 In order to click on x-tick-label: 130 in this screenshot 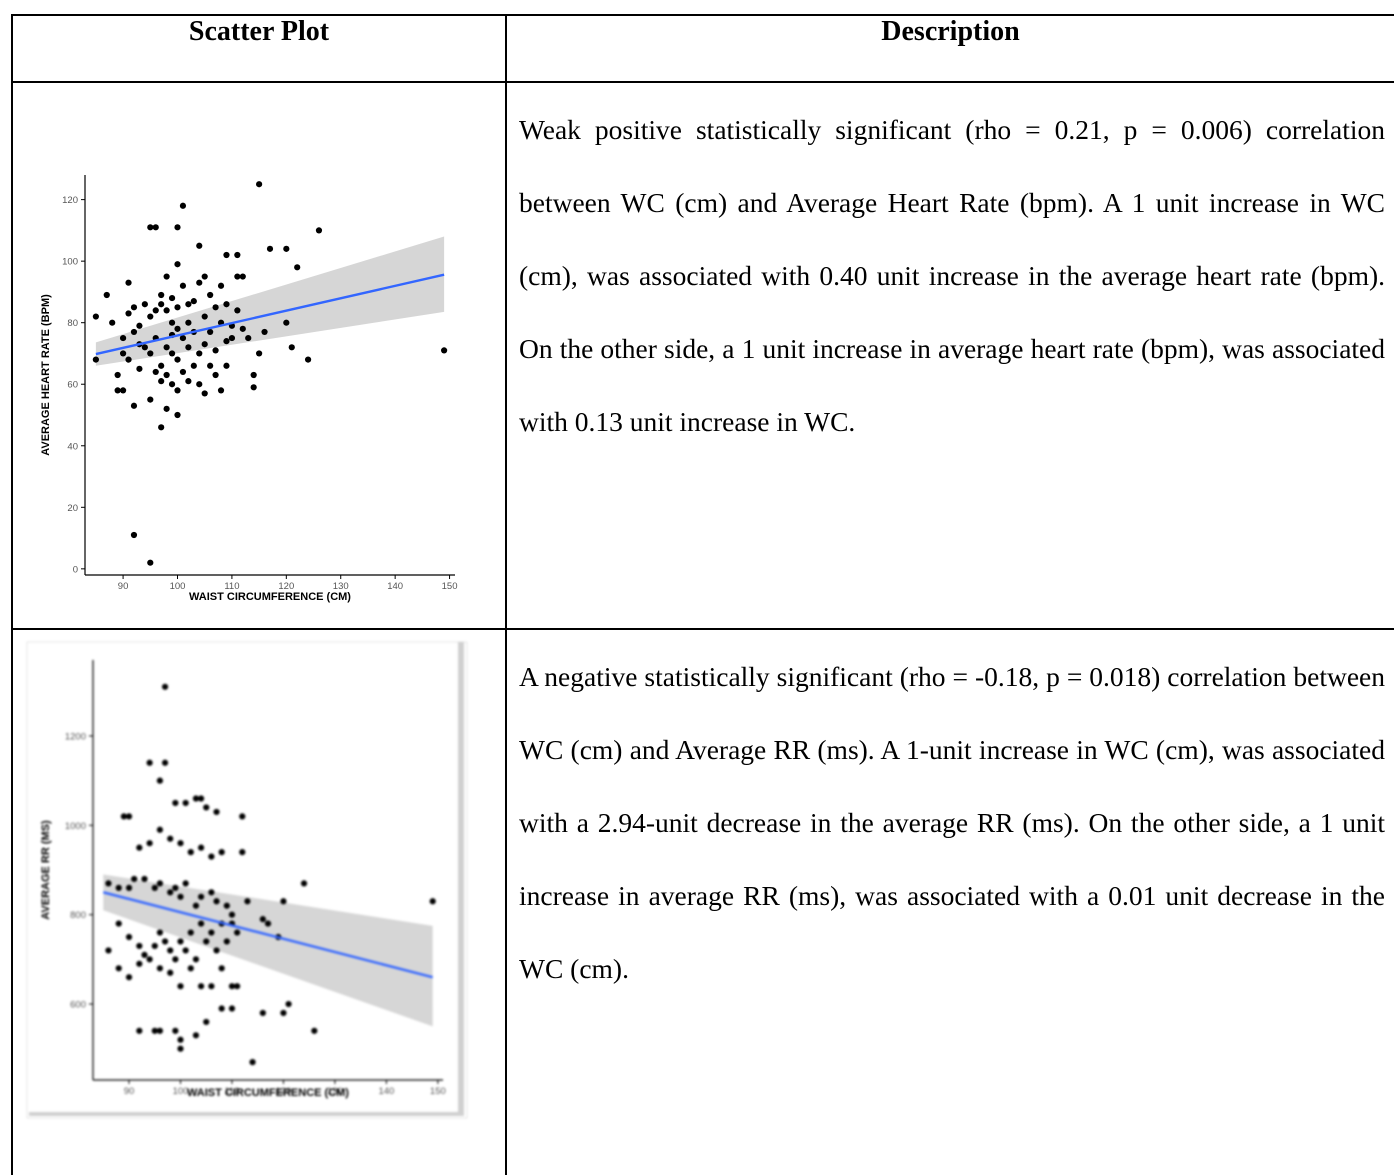, I will do `click(335, 1091)`.